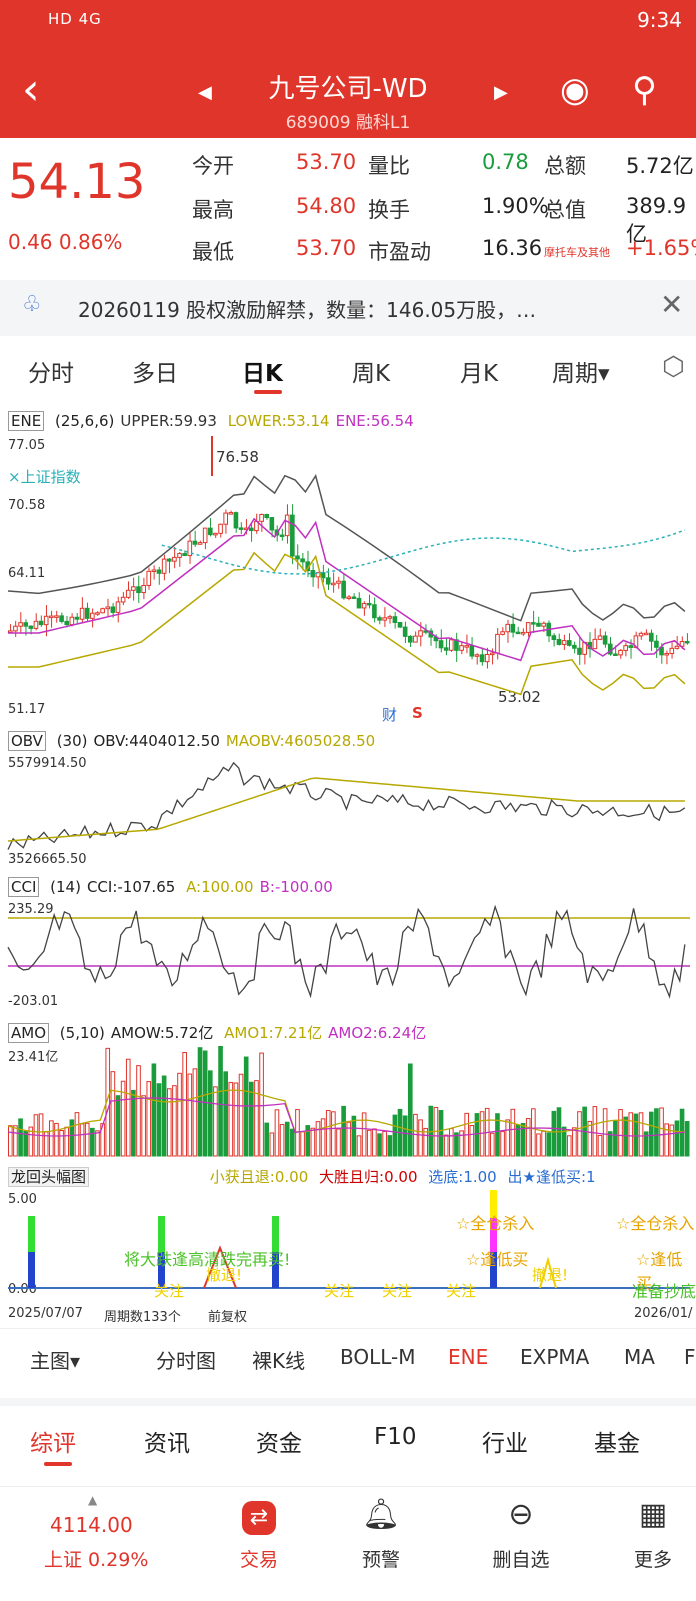  Describe the element at coordinates (380, 1560) in the screenshot. I see `nav-alert: 预警` at that location.